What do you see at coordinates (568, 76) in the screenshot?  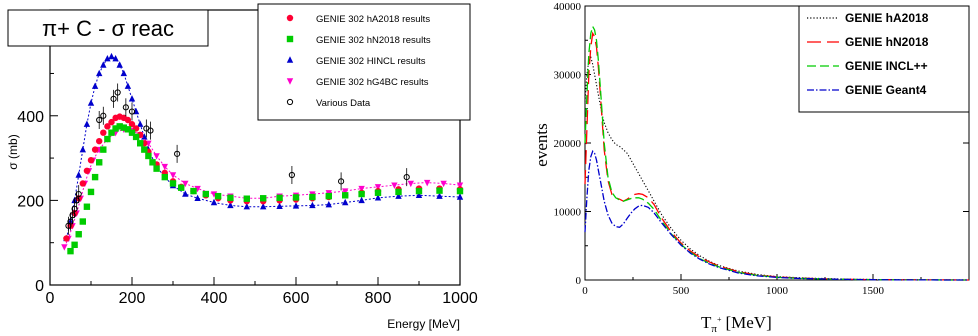 I see `right-y-tick-label: 30000` at bounding box center [568, 76].